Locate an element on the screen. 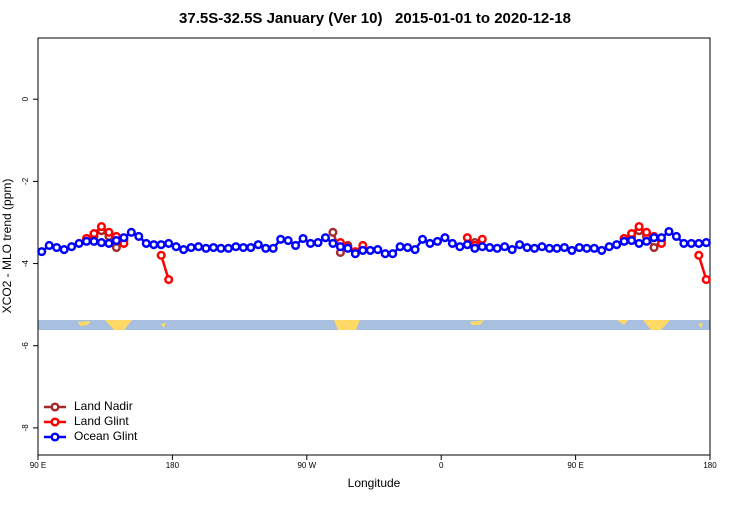 This screenshot has width=750, height=505. y-tick-label: -4 is located at coordinates (25, 263).